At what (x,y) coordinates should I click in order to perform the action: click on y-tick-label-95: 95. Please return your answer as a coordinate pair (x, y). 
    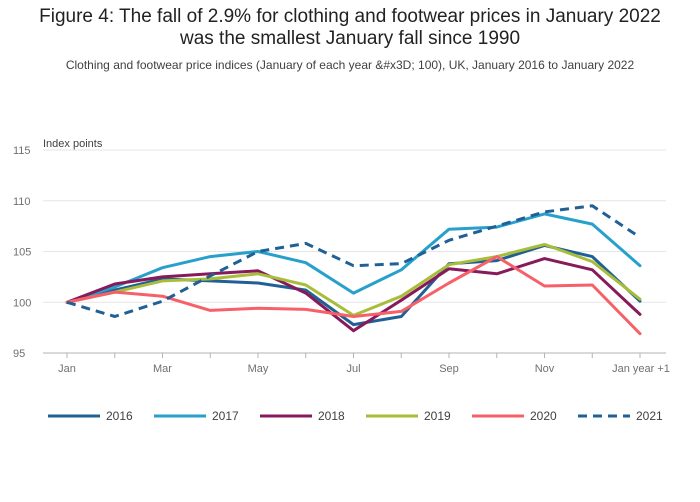
    Looking at the image, I should click on (19, 354).